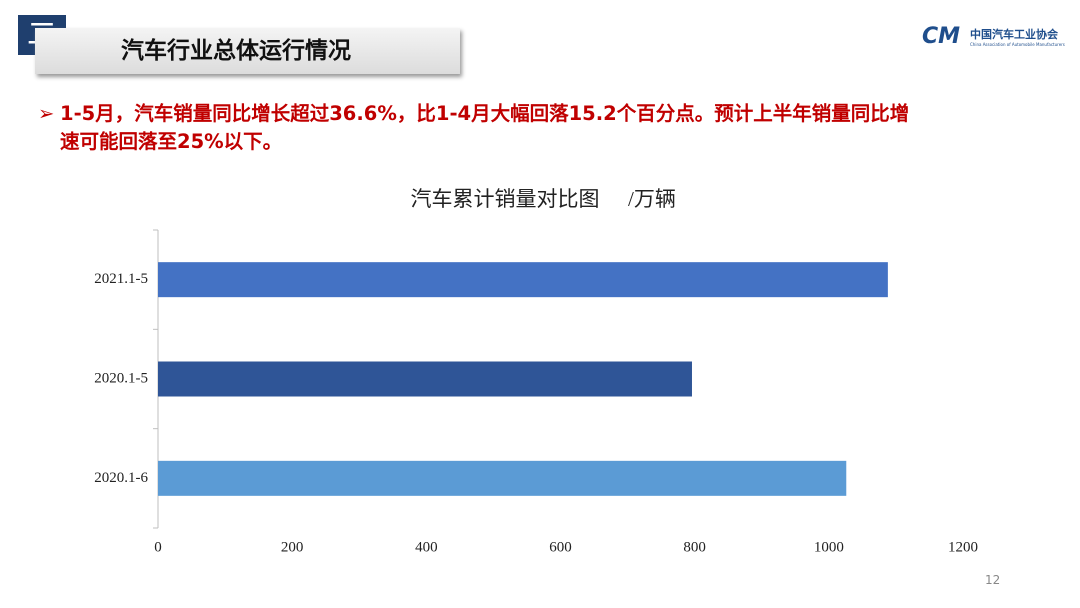 The height and width of the screenshot is (608, 1080). I want to click on bullet-line: 速可能回落至25%以下。, so click(171, 141).